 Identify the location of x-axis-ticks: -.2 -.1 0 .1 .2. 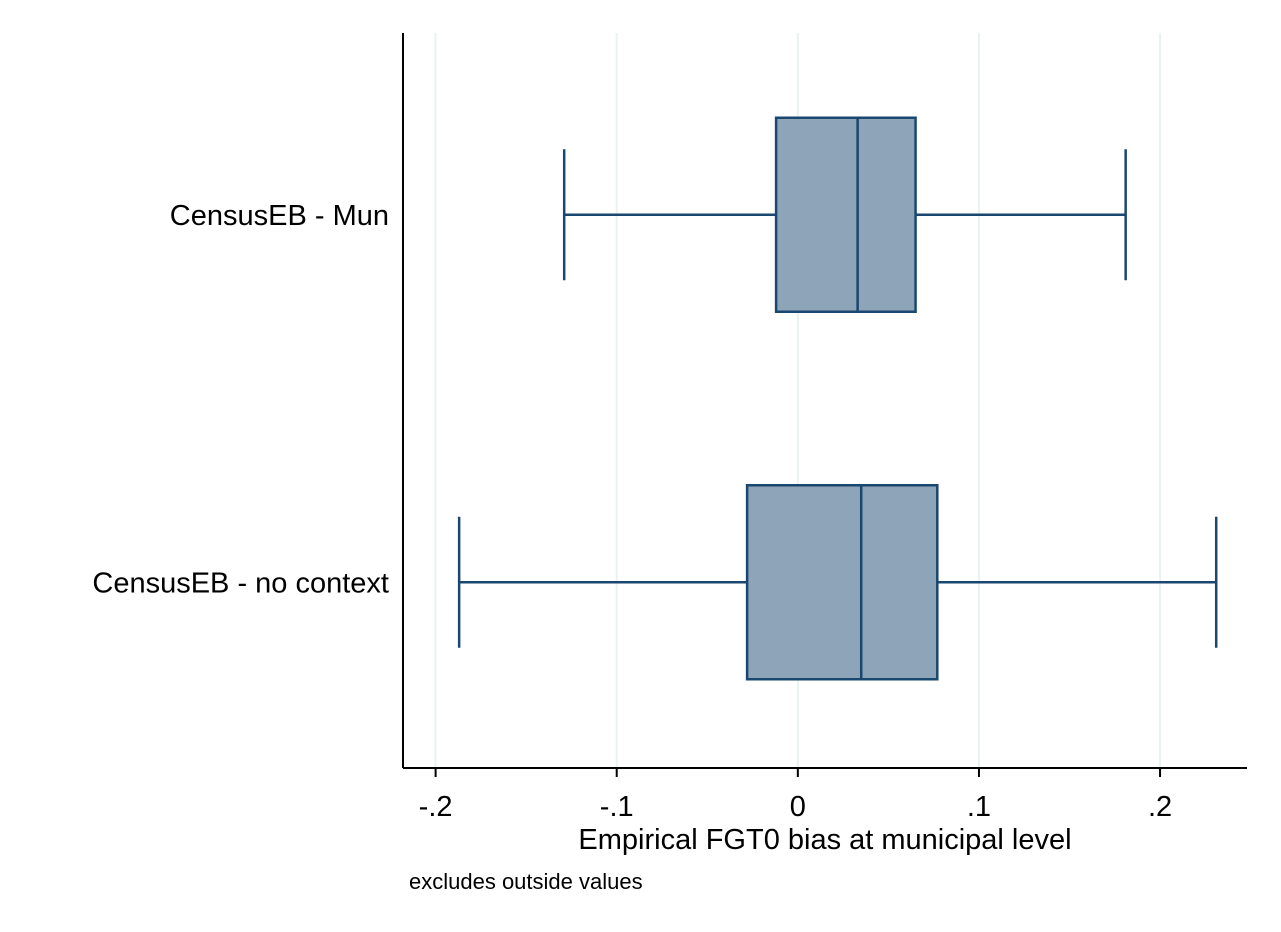
(795, 795).